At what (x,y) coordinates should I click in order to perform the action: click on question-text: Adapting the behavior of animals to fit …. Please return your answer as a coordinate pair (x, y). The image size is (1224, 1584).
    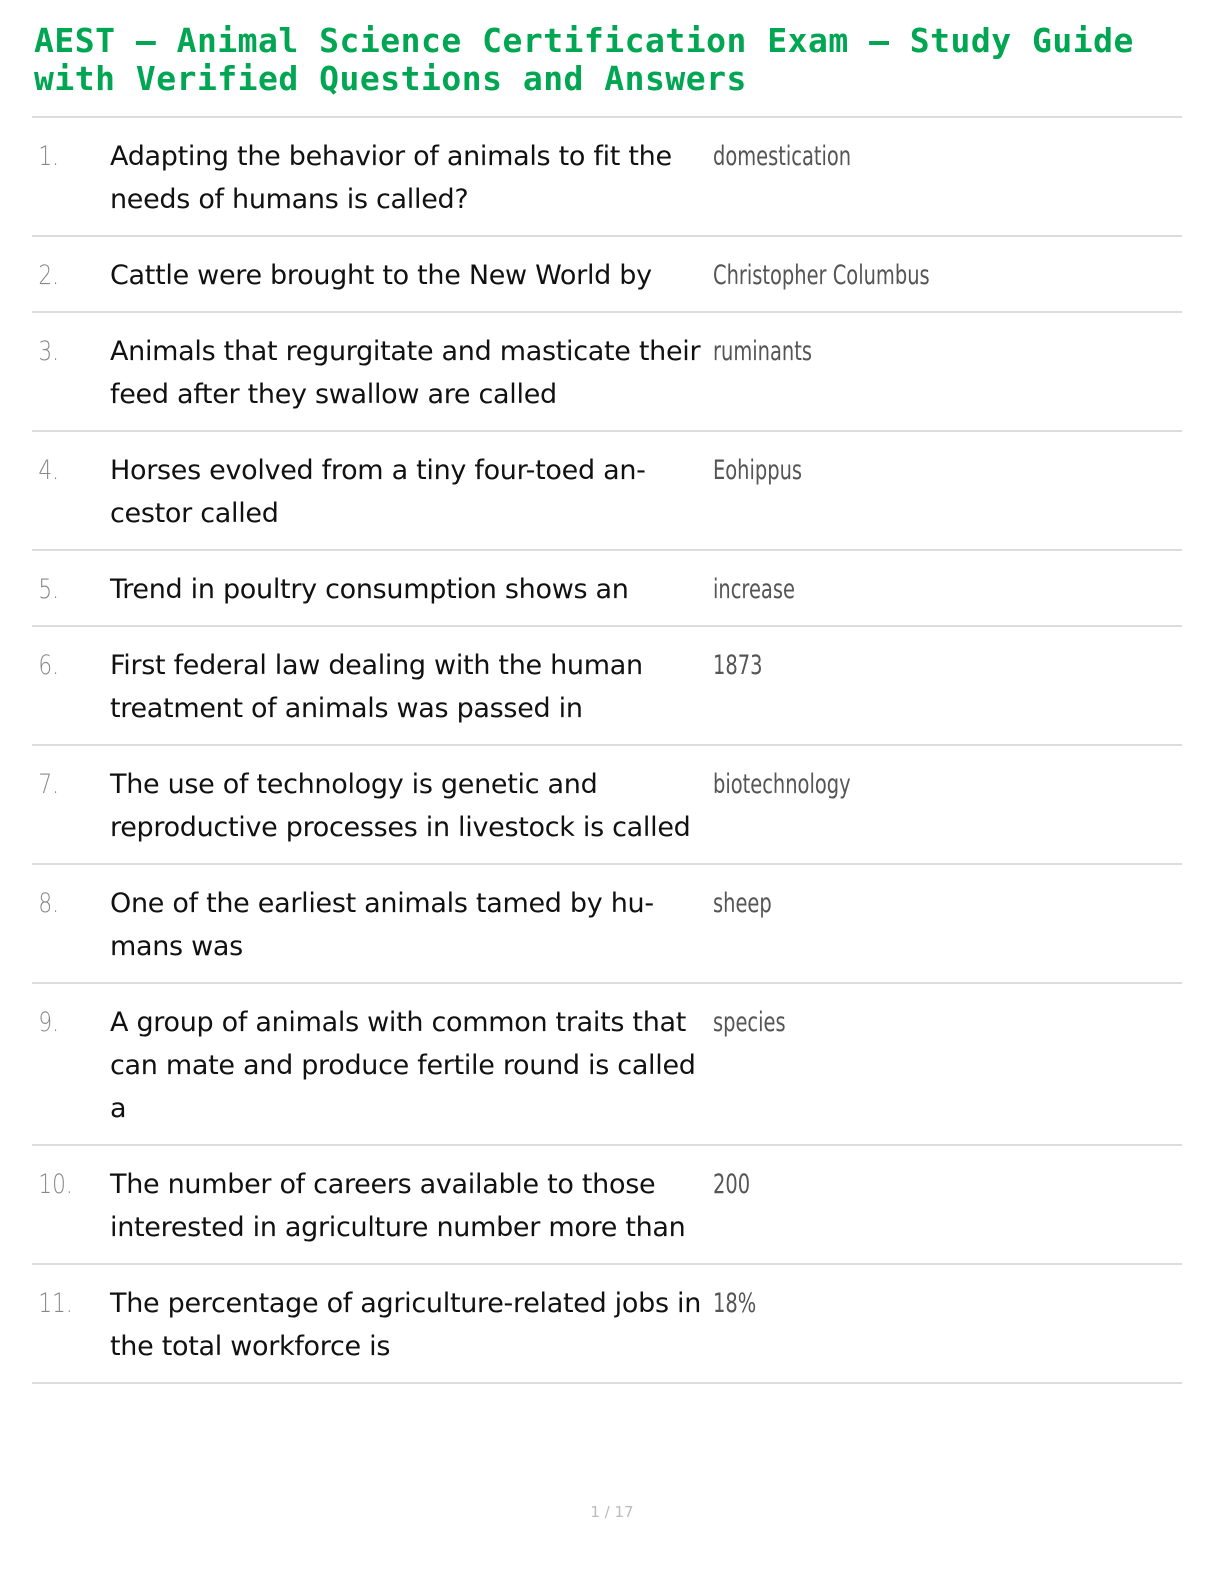
    Looking at the image, I should click on (391, 178).